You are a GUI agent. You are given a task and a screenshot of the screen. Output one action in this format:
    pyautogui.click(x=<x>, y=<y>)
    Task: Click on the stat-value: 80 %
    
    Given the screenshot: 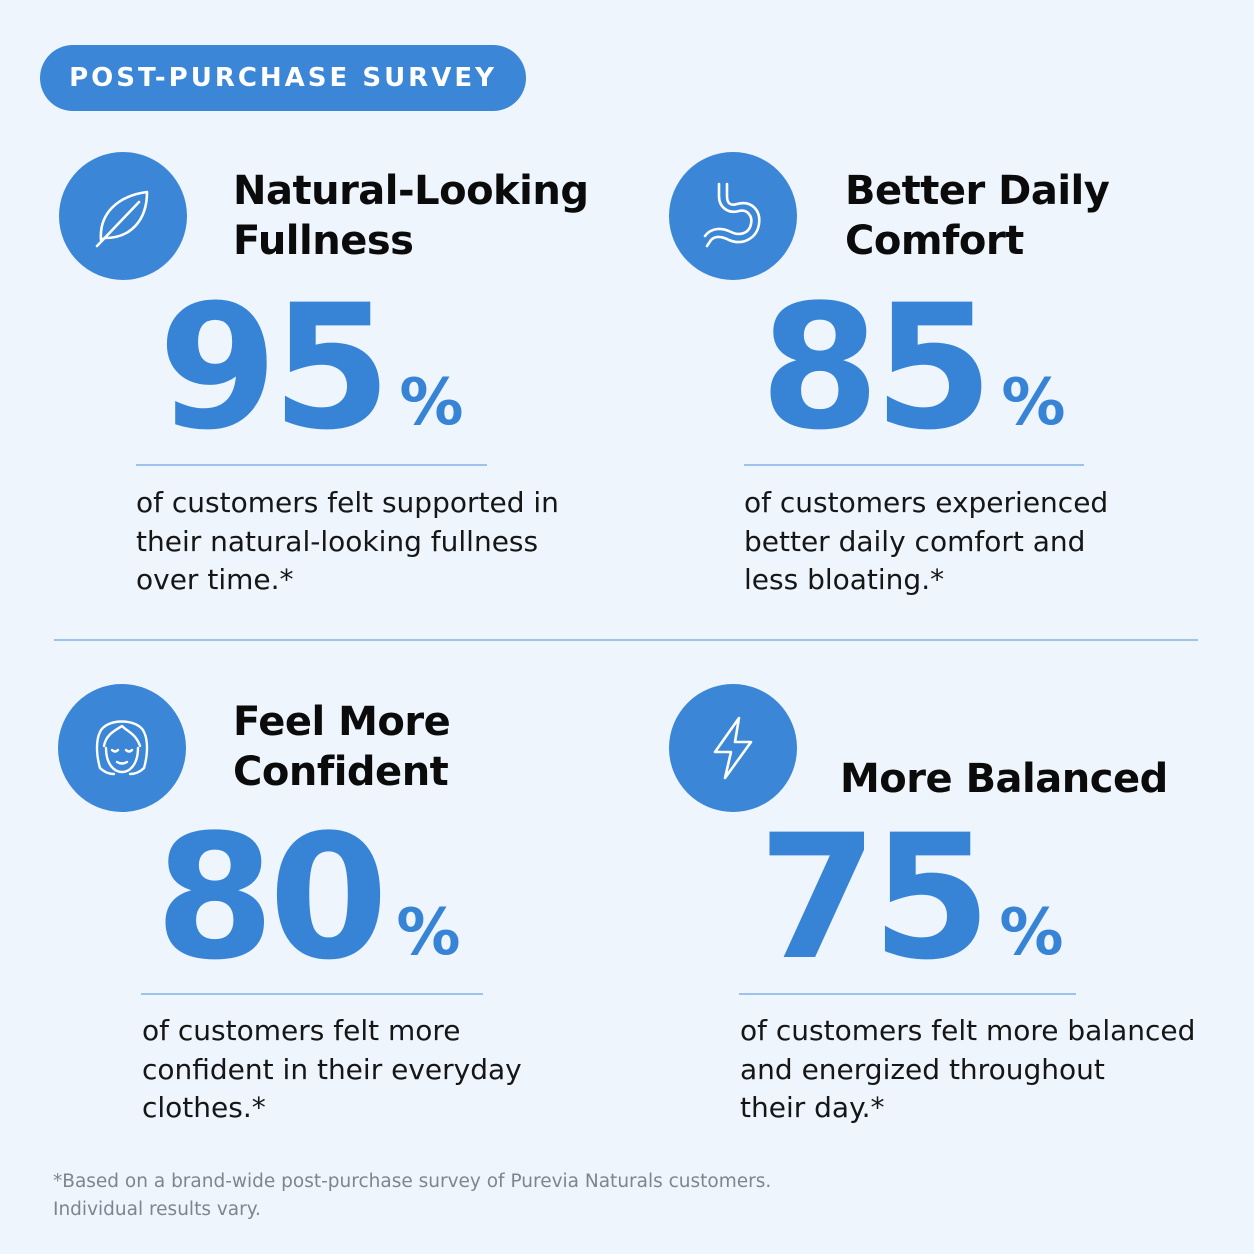 What is the action you would take?
    pyautogui.click(x=308, y=897)
    